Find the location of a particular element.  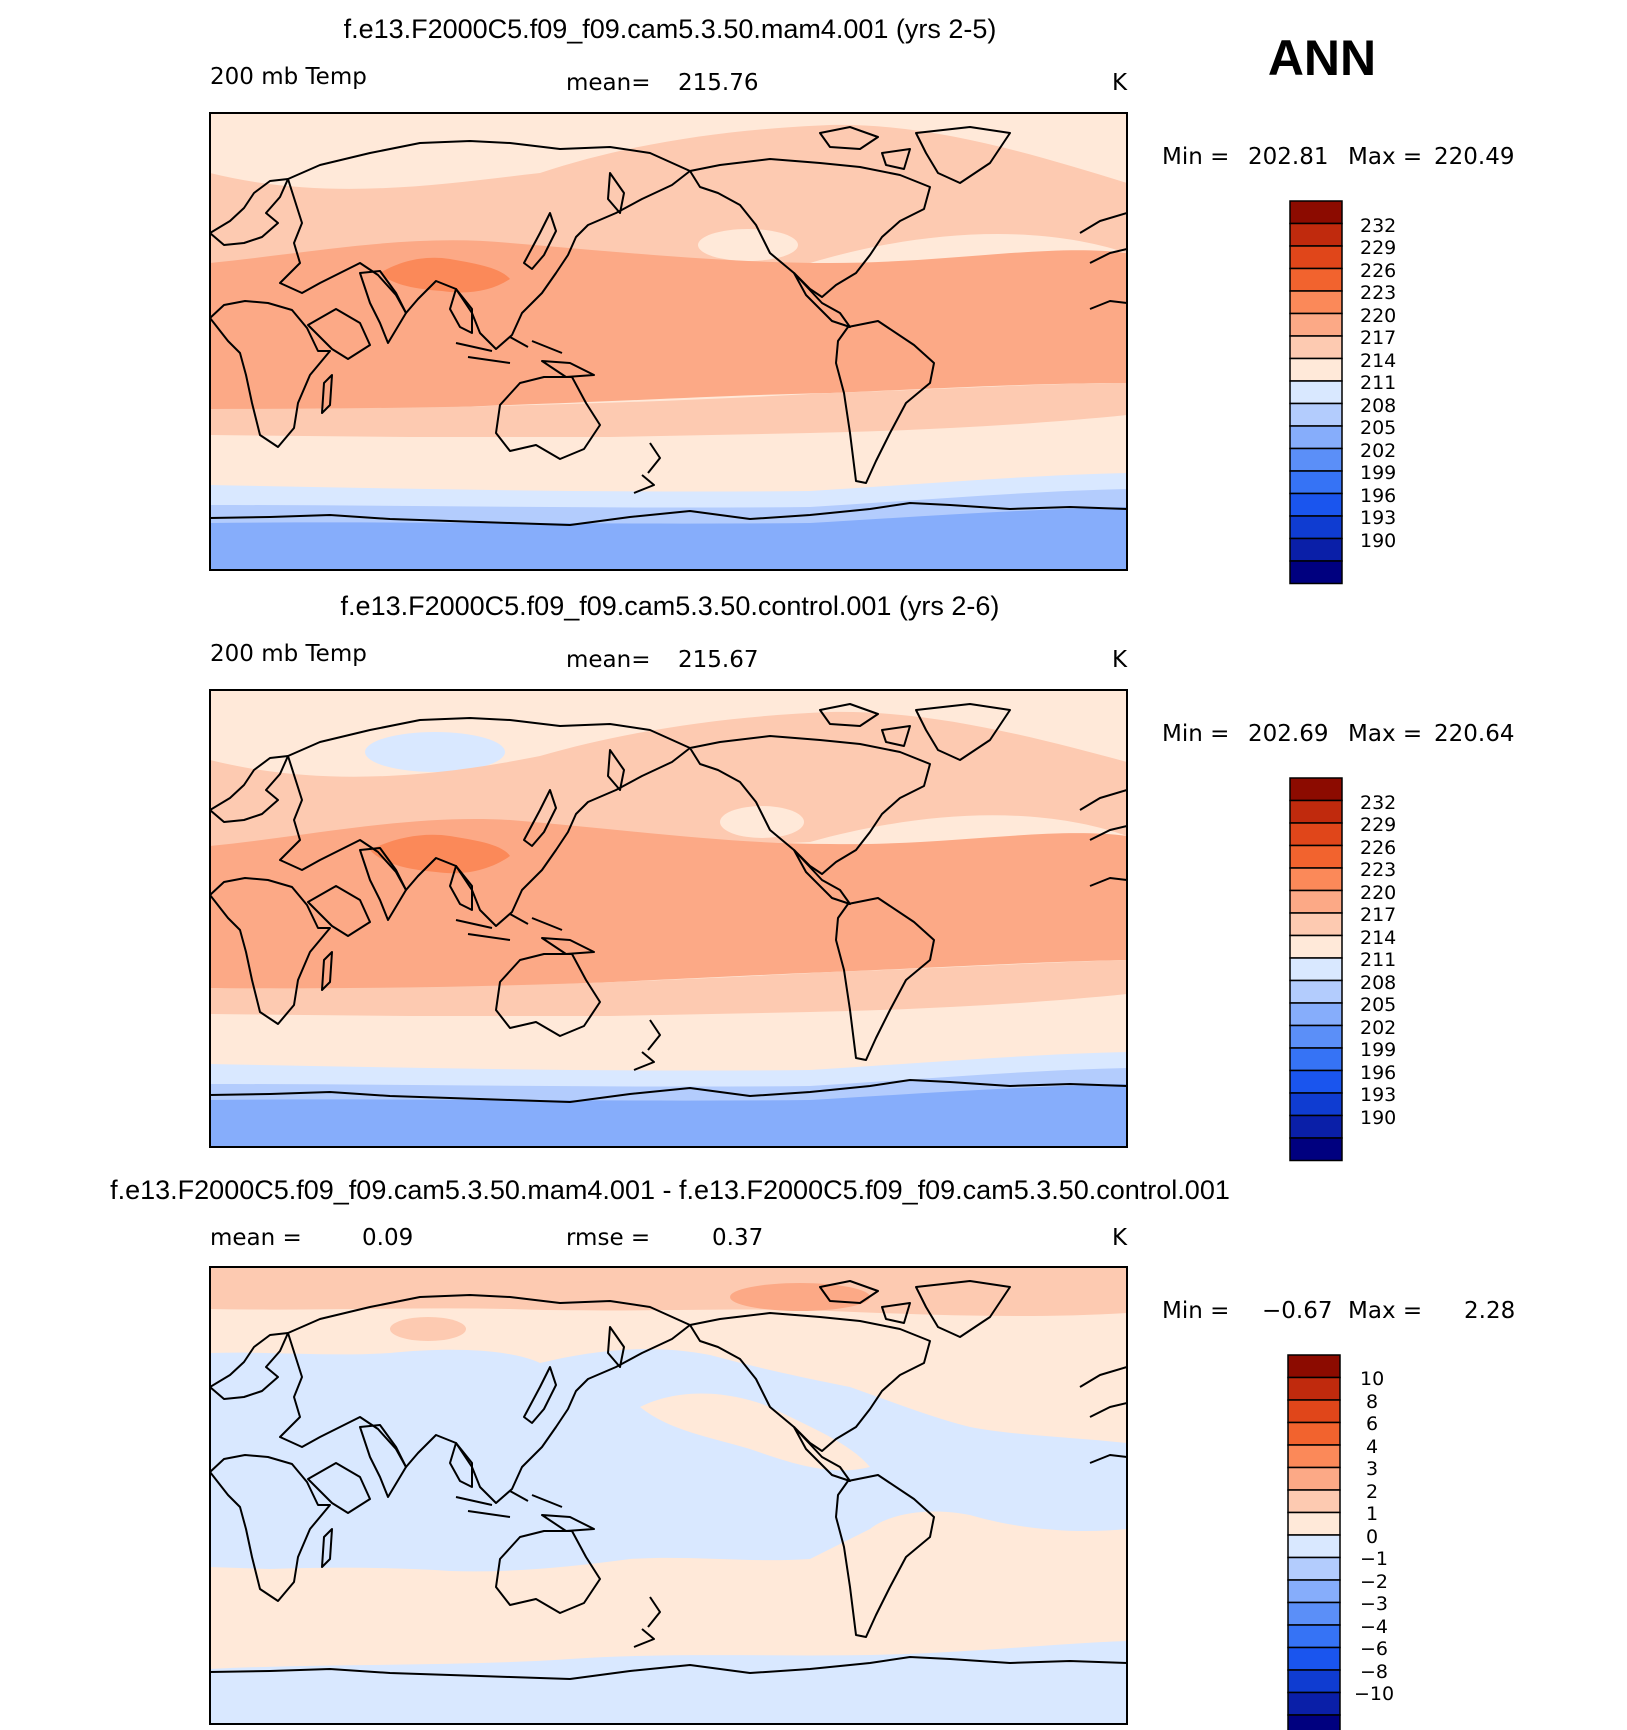

colorbar-label: −4 is located at coordinates (1374, 1627).